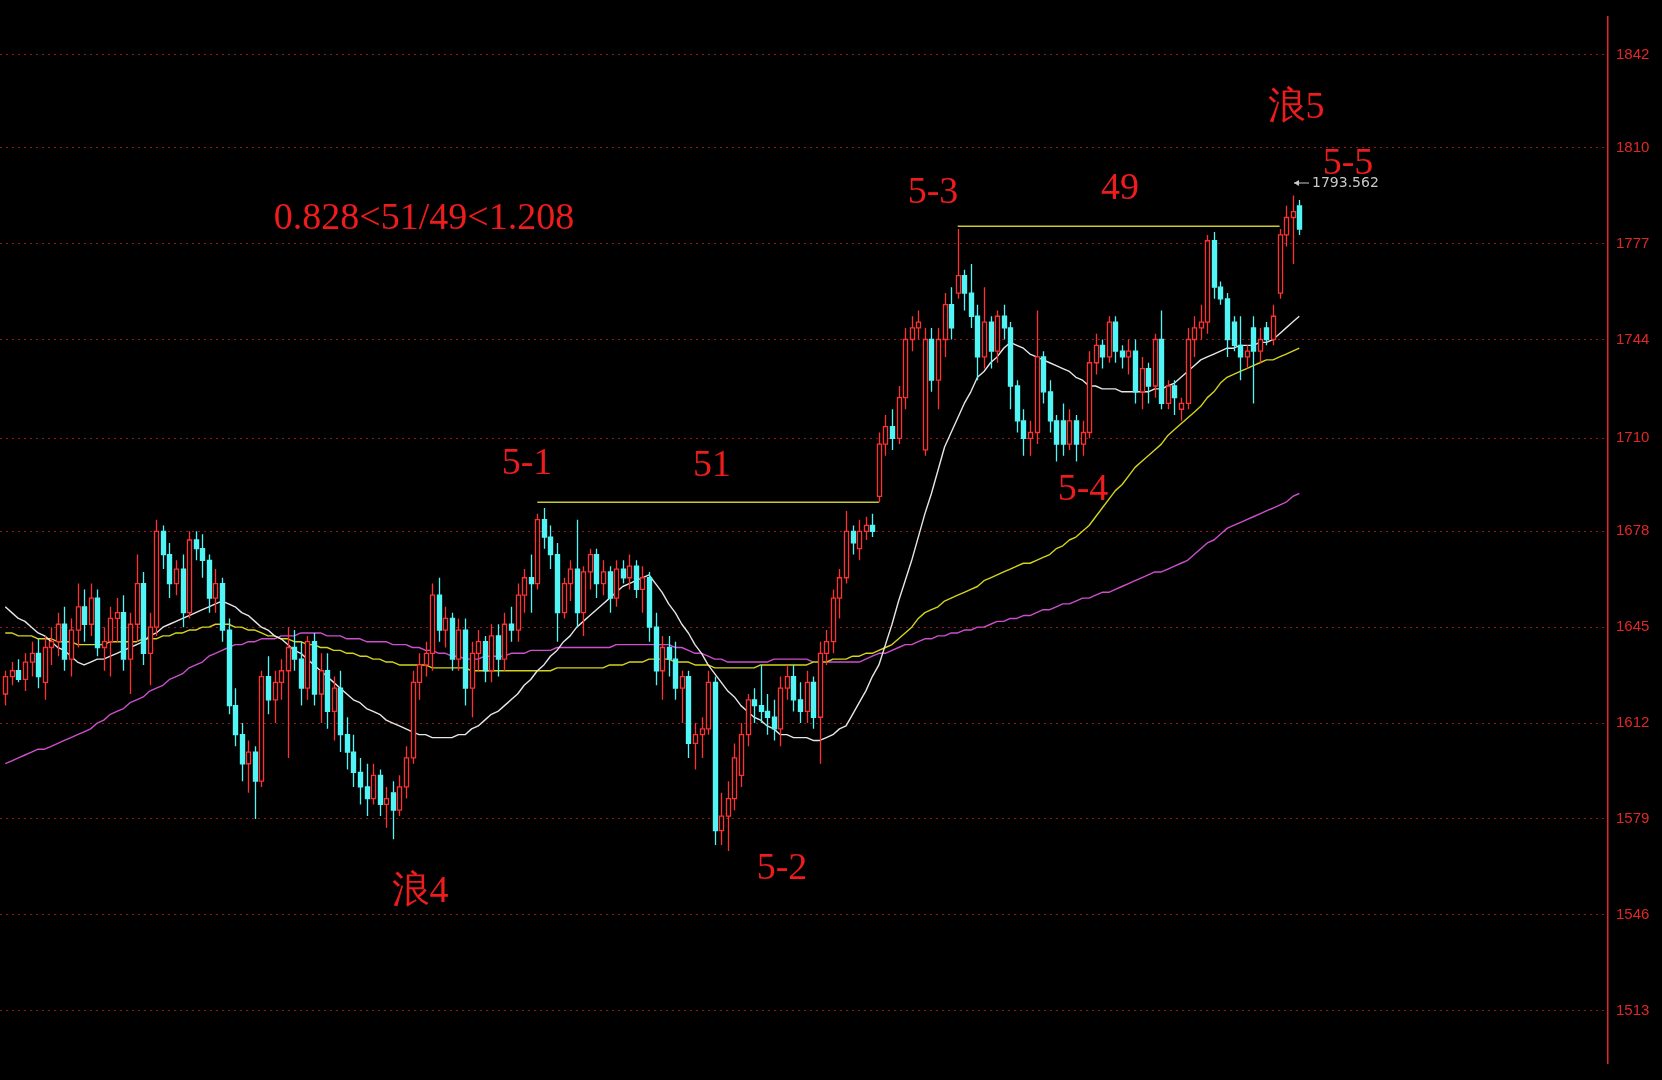  What do you see at coordinates (1633, 1009) in the screenshot?
I see `y-tick-label: 1513` at bounding box center [1633, 1009].